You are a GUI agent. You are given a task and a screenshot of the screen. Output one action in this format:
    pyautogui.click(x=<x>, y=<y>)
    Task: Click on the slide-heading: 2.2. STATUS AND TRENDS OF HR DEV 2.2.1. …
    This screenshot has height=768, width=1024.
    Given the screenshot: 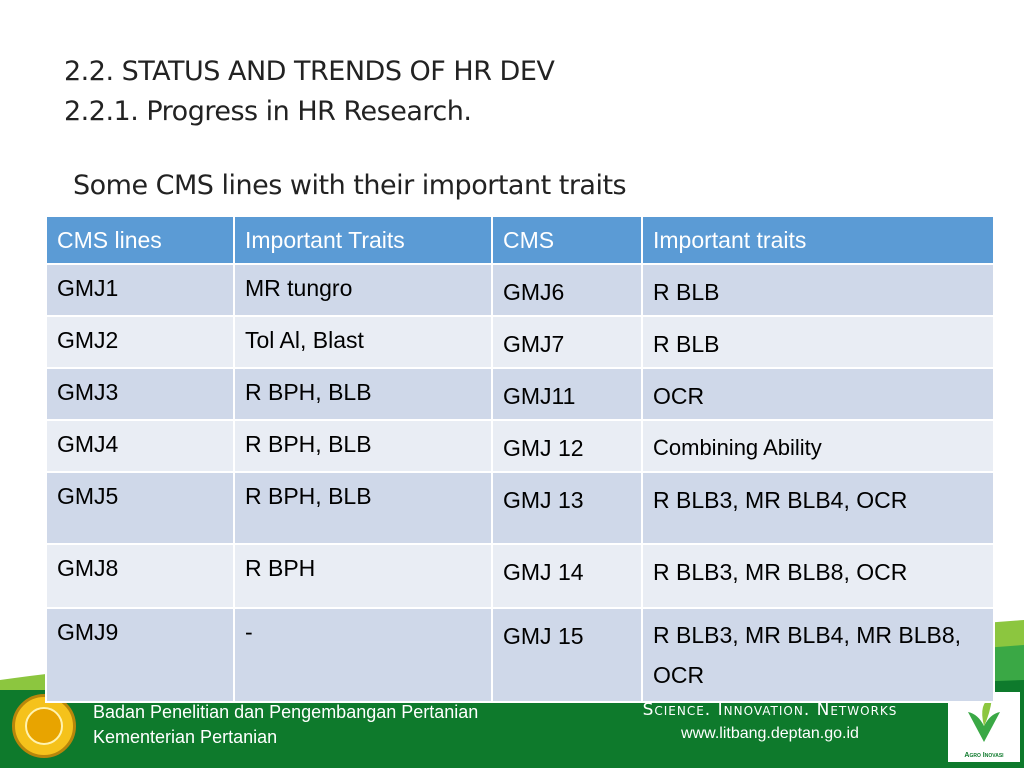 What is the action you would take?
    pyautogui.click(x=309, y=92)
    